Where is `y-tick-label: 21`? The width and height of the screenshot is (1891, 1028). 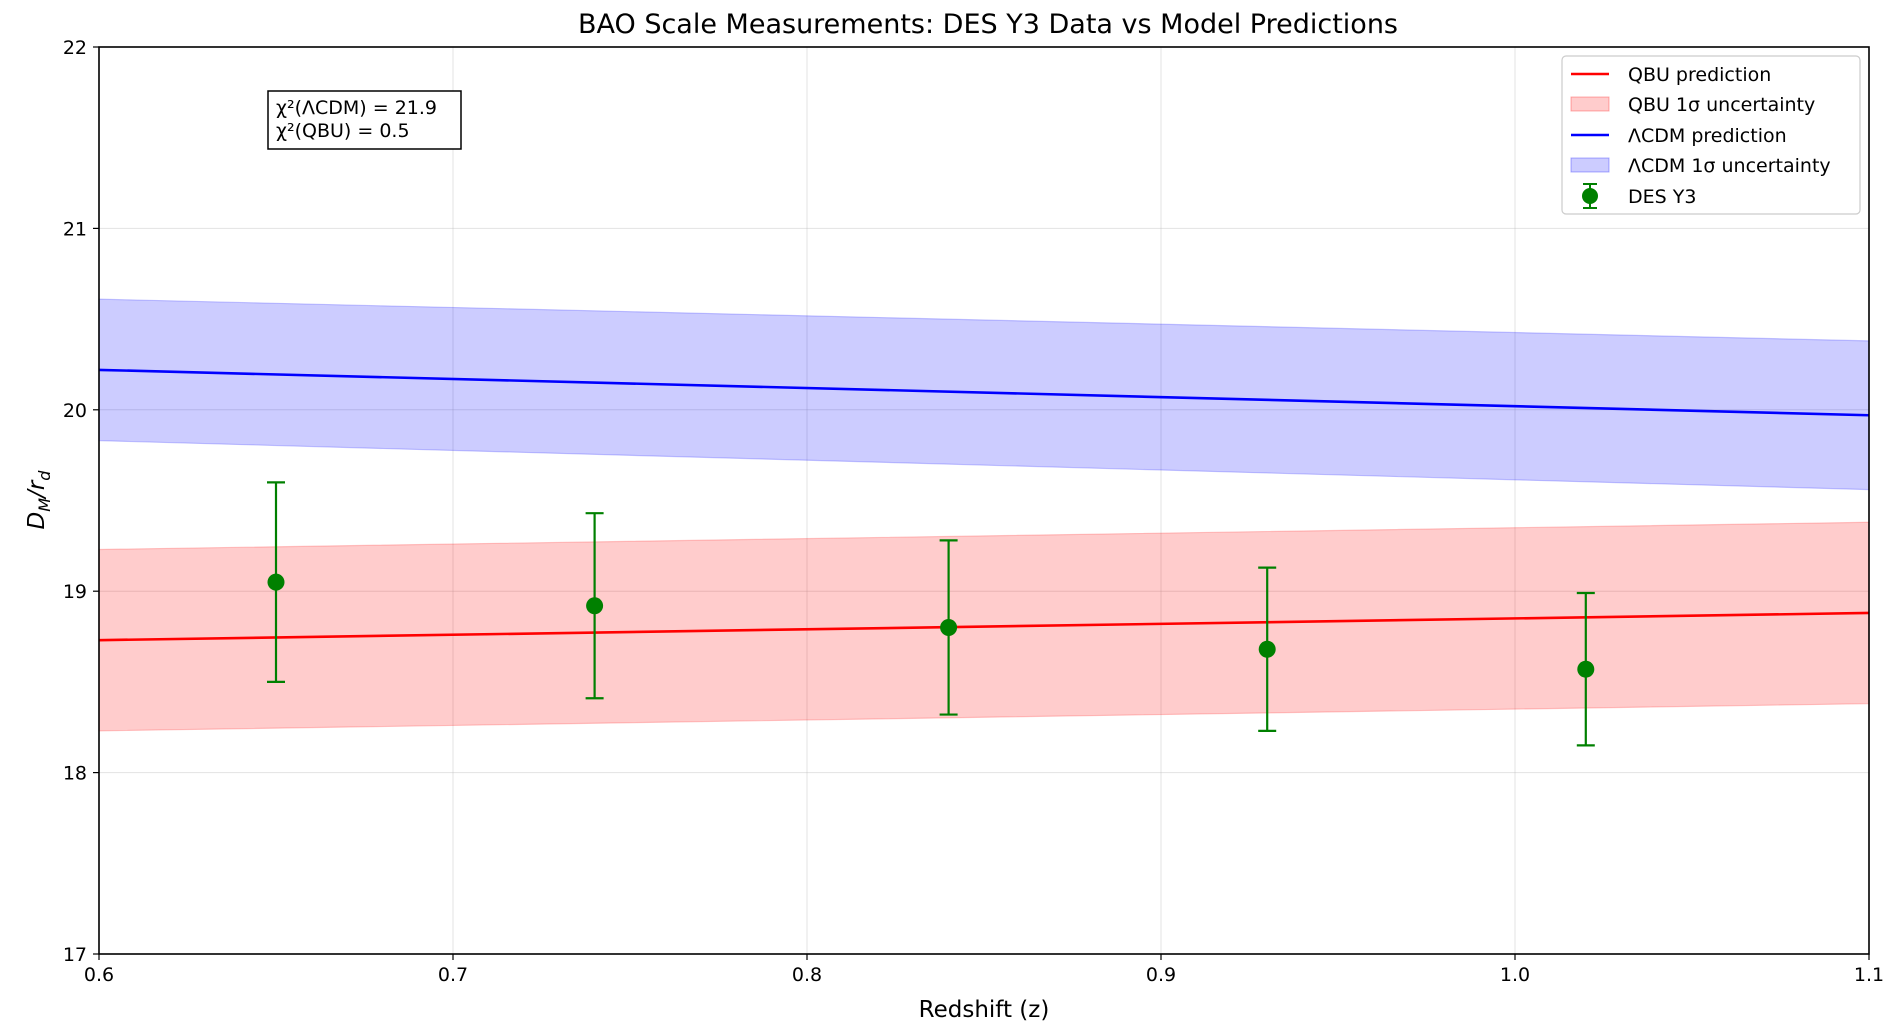 y-tick-label: 21 is located at coordinates (75, 229).